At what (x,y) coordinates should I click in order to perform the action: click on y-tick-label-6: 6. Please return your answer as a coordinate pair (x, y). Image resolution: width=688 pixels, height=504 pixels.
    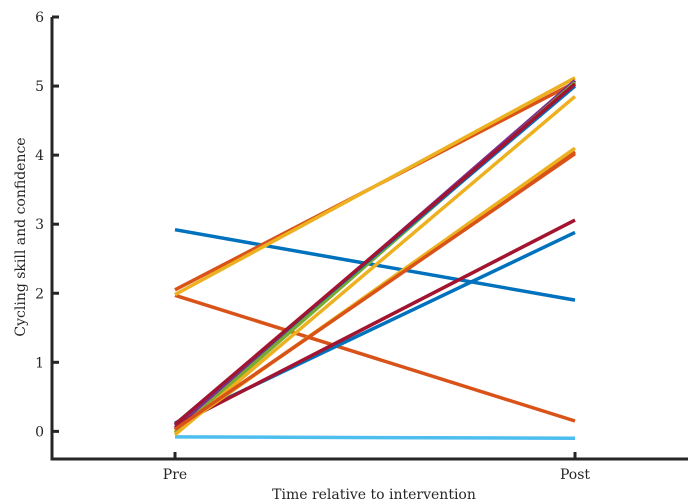
    Looking at the image, I should click on (39, 18).